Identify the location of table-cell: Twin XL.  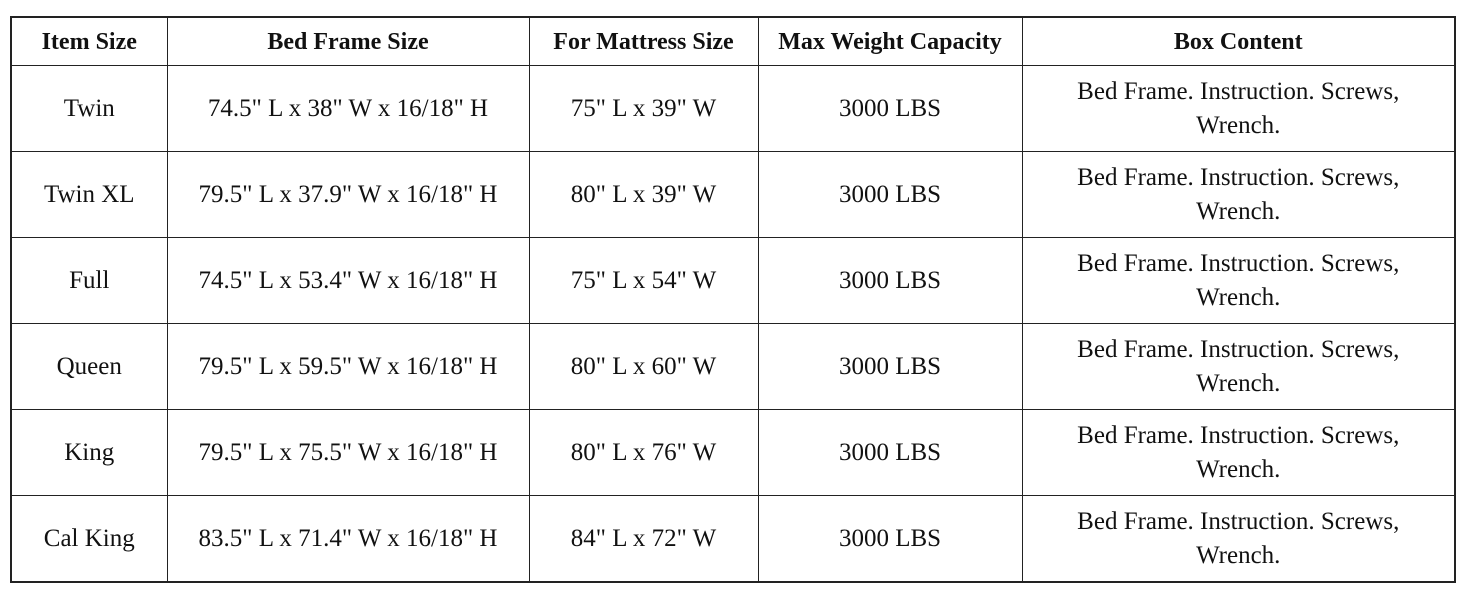
(89, 194).